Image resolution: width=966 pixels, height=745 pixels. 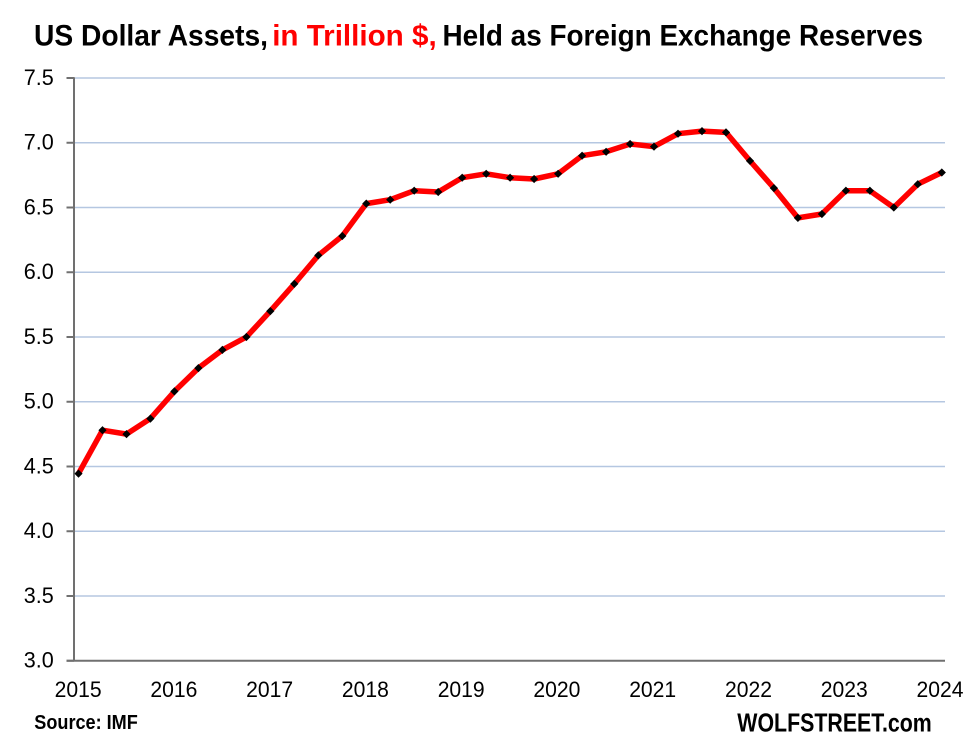 What do you see at coordinates (354, 36) in the screenshot?
I see `svg-text: in Trillion $,` at bounding box center [354, 36].